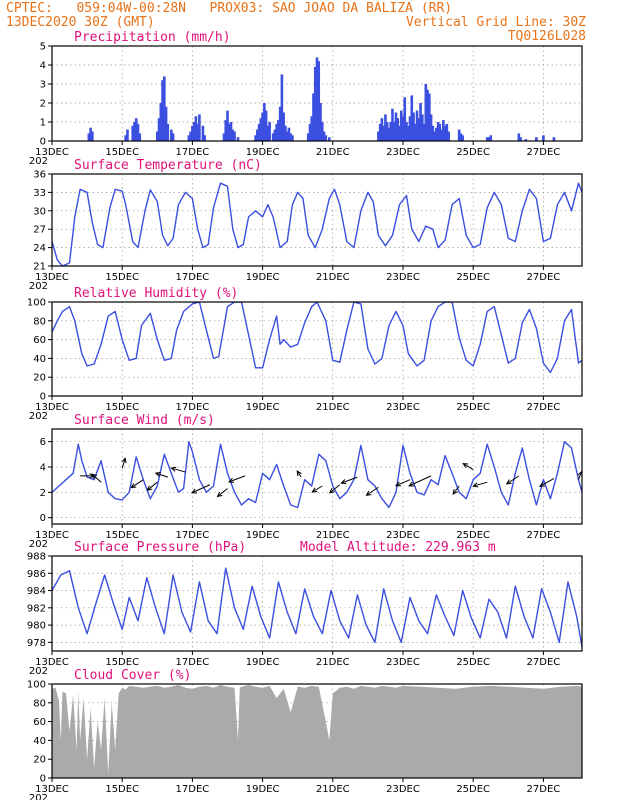  Describe the element at coordinates (122, 662) in the screenshot. I see `pressure-xtick-label: 15DEC` at that location.